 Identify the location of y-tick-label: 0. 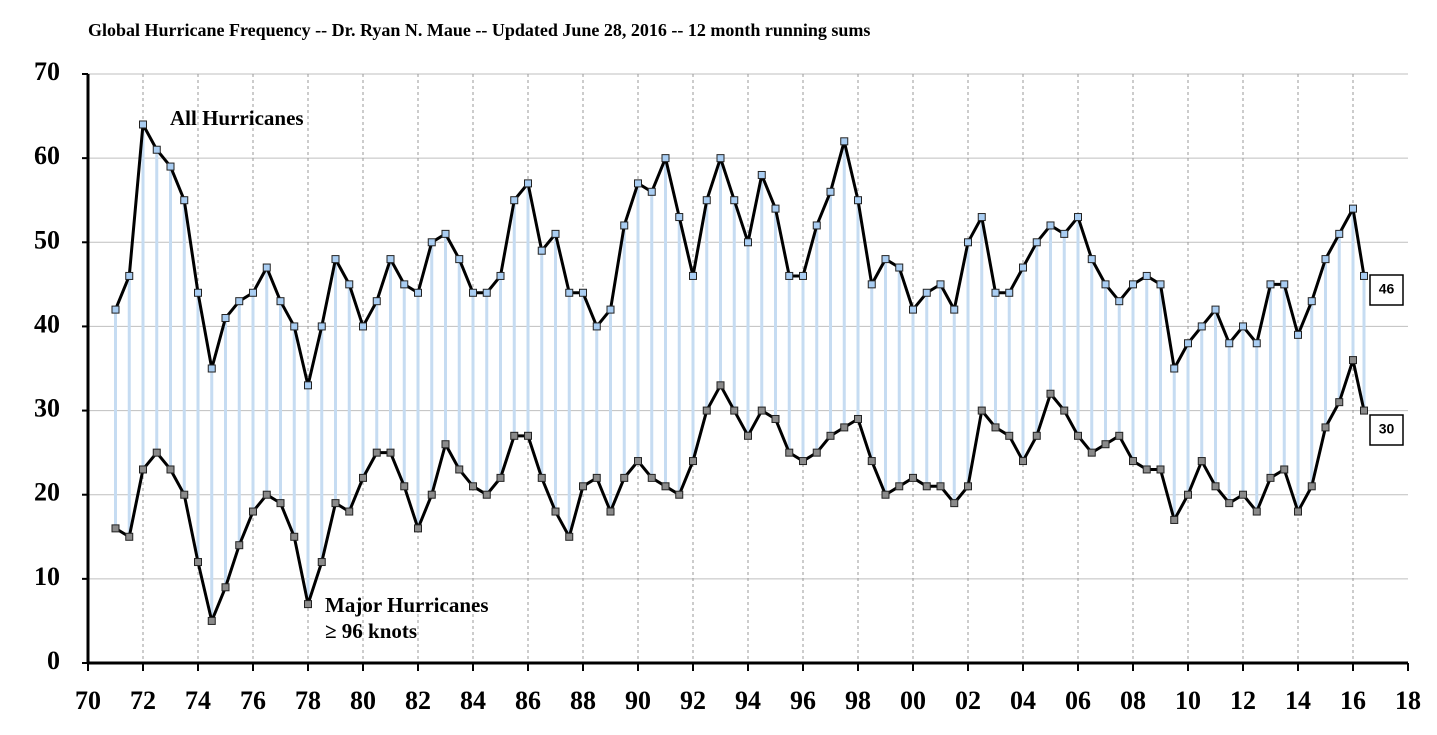
(53, 660).